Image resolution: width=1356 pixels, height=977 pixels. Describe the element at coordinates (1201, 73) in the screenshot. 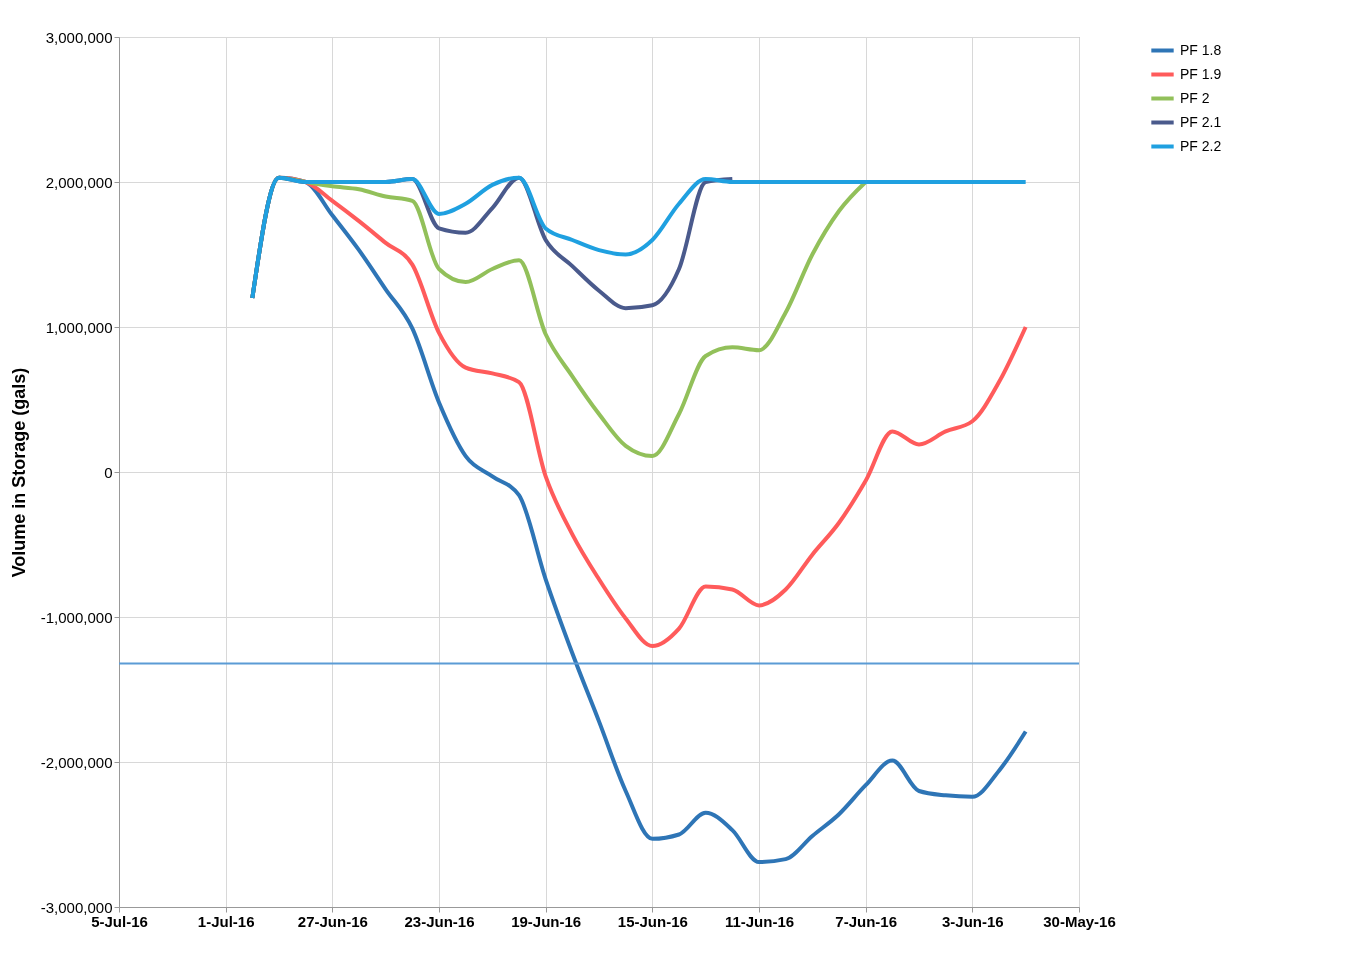

I see `legend-label: PF 1.9` at that location.